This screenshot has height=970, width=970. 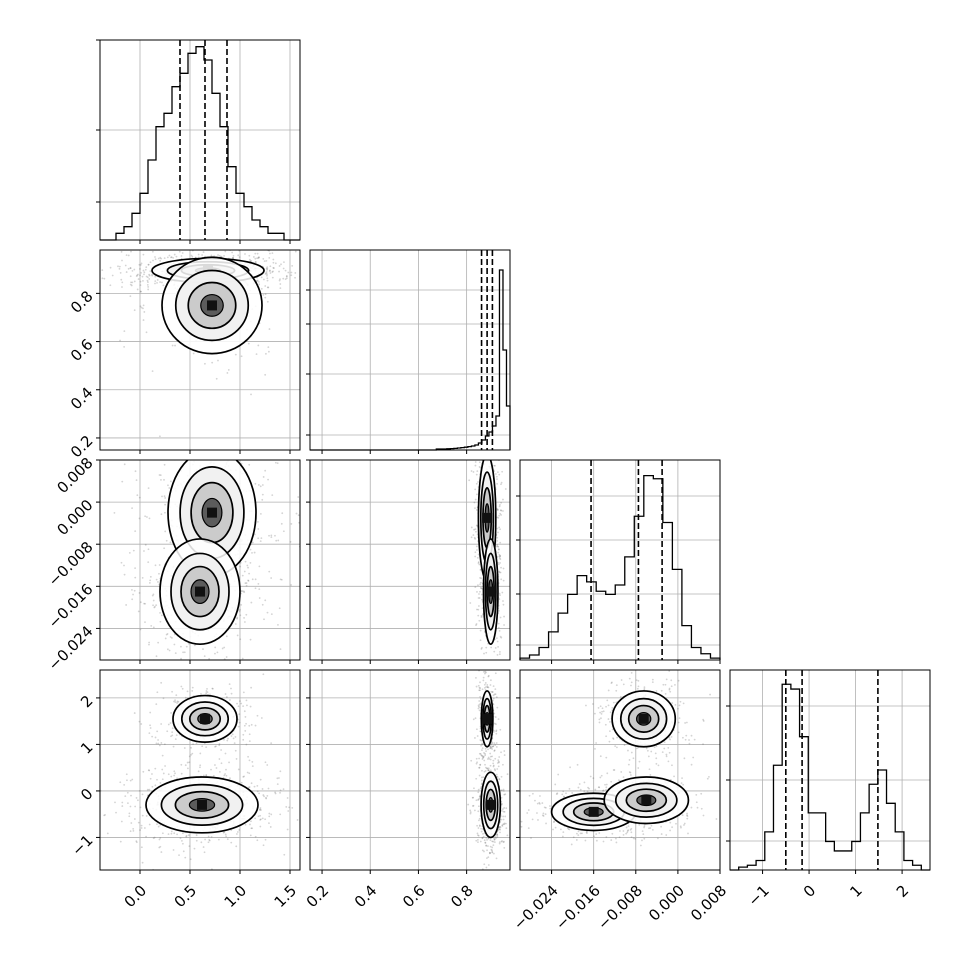 I want to click on panel-frame, so click(x=200, y=770).